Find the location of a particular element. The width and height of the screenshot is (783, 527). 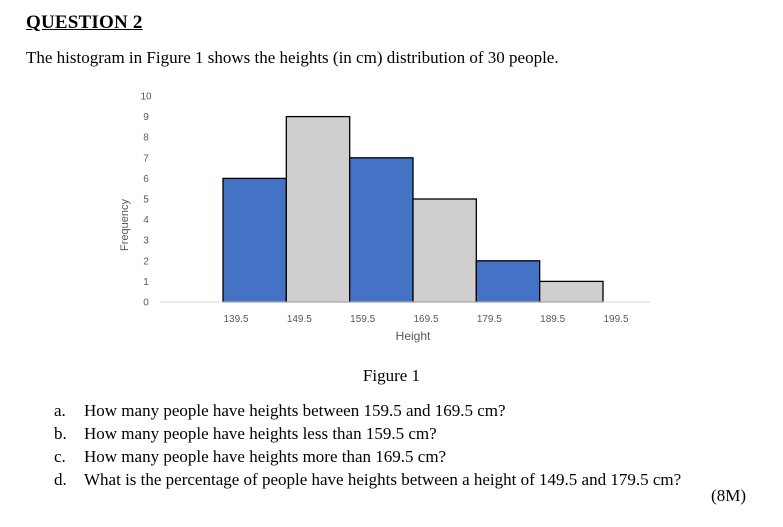

y-tick-label: 7 is located at coordinates (146, 158).